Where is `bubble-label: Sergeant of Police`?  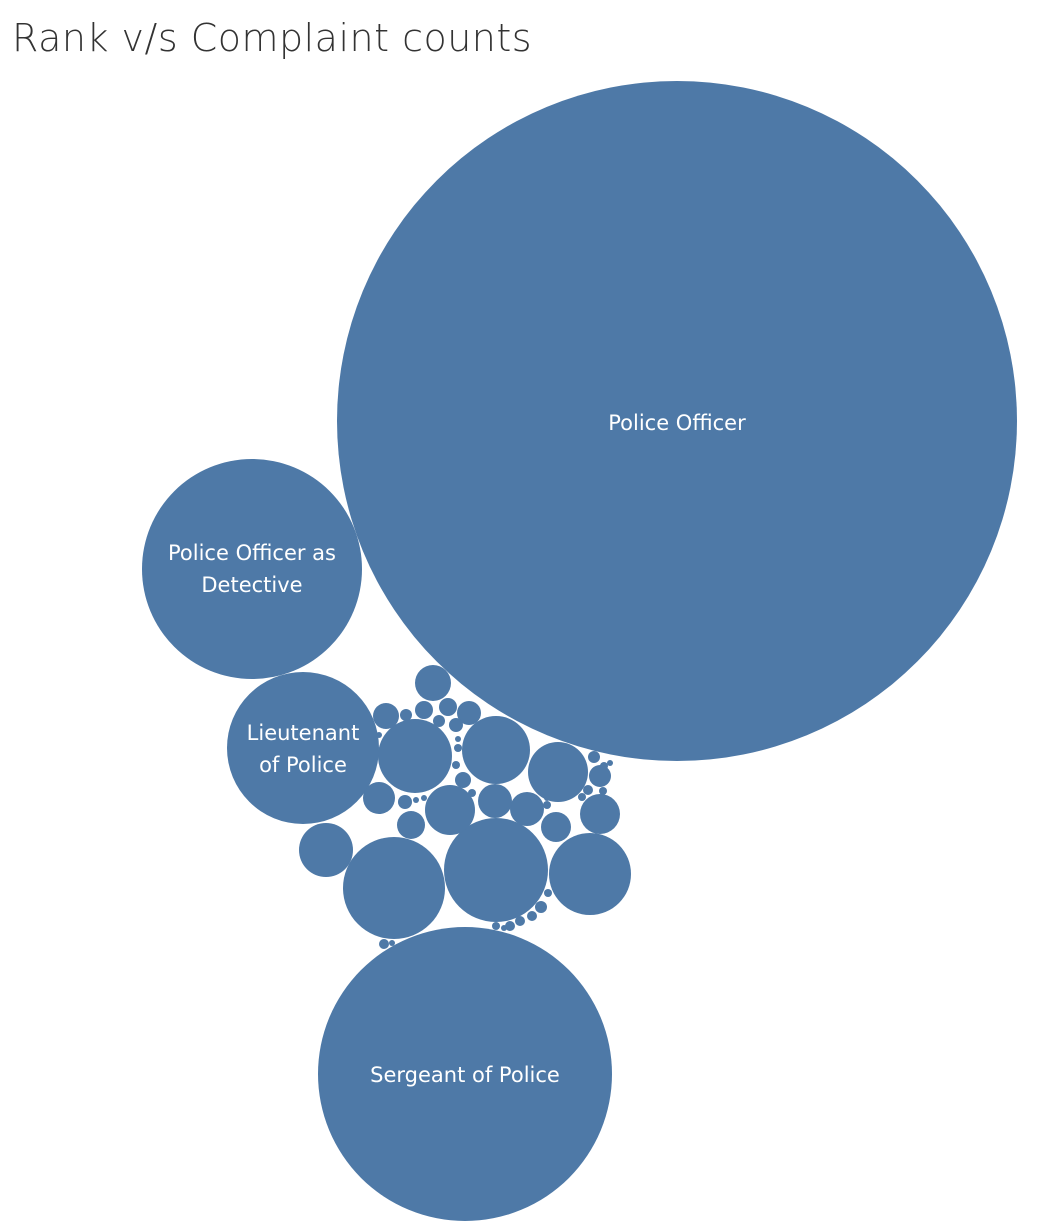 bubble-label: Sergeant of Police is located at coordinates (465, 1075).